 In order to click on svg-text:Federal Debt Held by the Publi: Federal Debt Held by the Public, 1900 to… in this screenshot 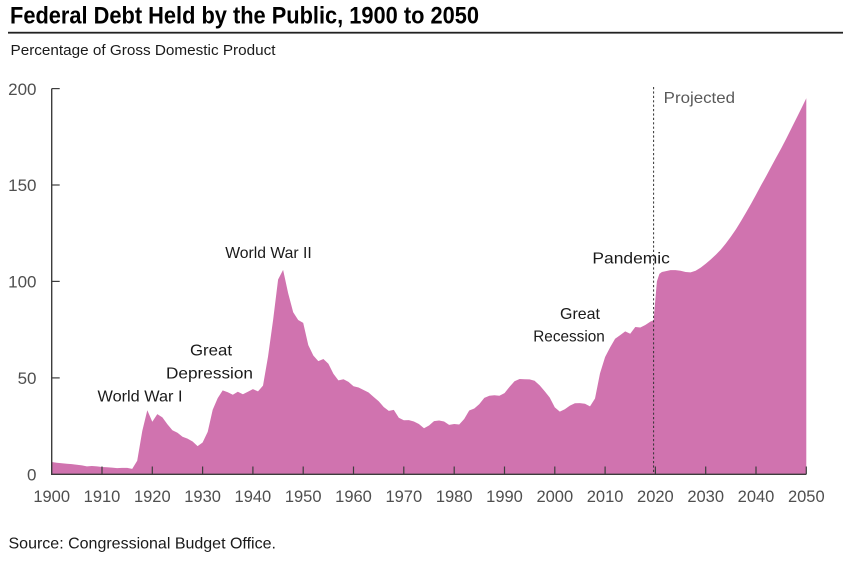, I will do `click(244, 15)`.